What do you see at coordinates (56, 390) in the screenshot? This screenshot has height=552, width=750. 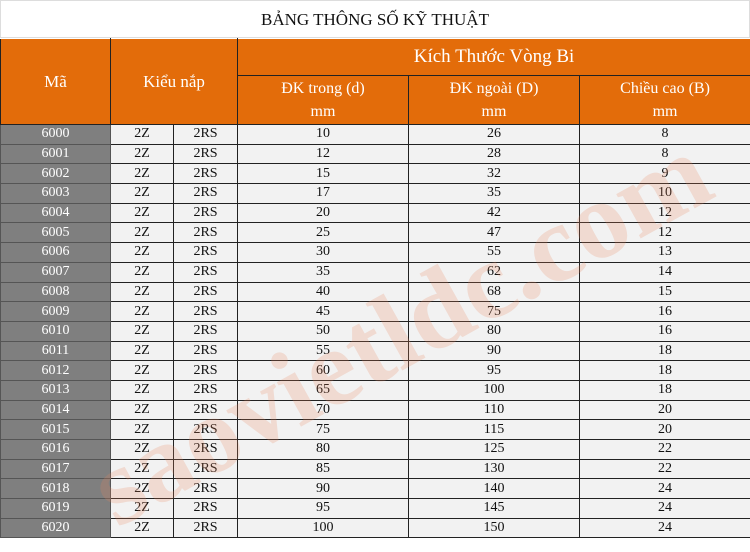 I see `cell-code: 6013` at bounding box center [56, 390].